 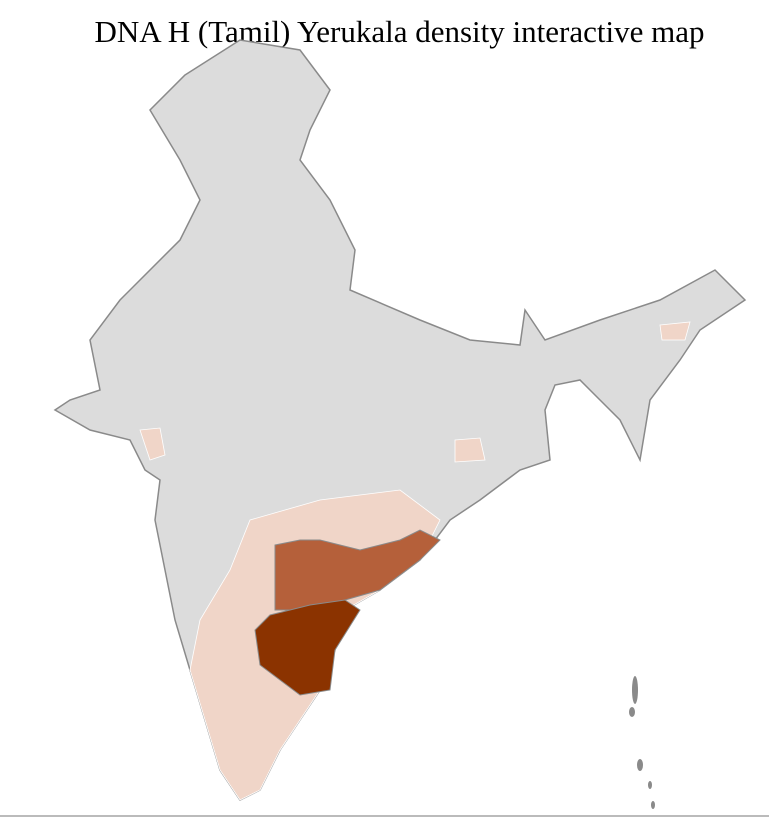 I want to click on region-high-density-andhra, so click(x=307, y=647).